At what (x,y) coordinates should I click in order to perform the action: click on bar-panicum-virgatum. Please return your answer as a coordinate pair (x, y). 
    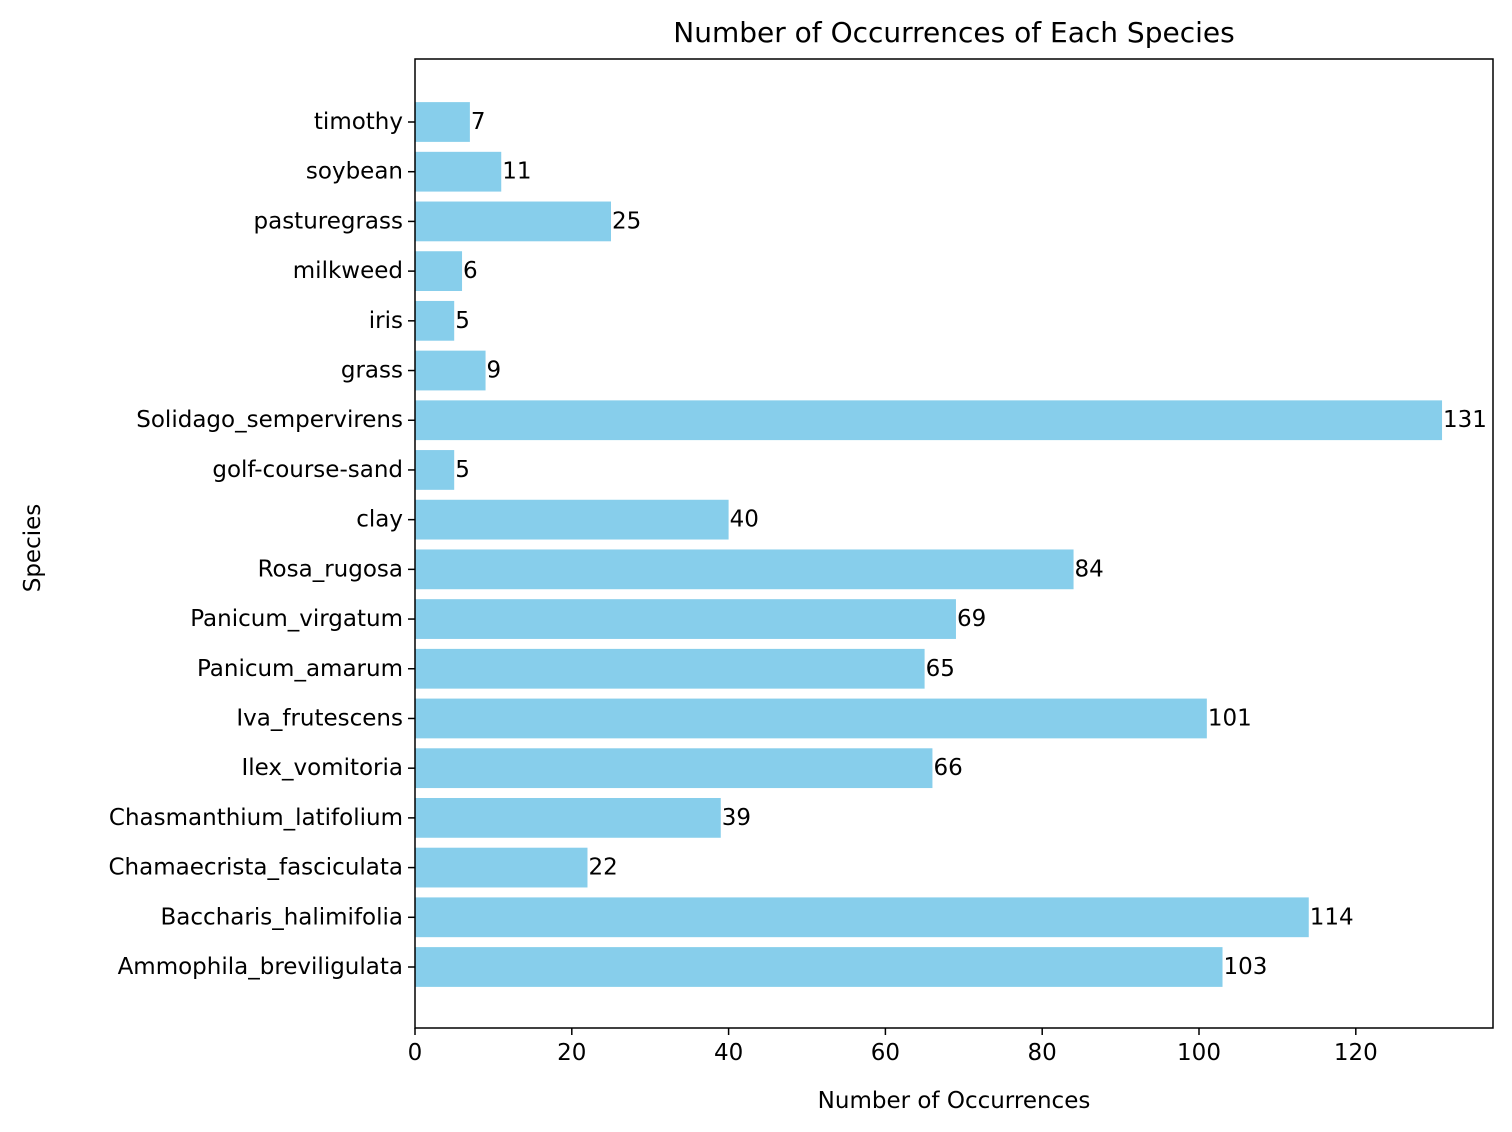
    Looking at the image, I should click on (685, 619).